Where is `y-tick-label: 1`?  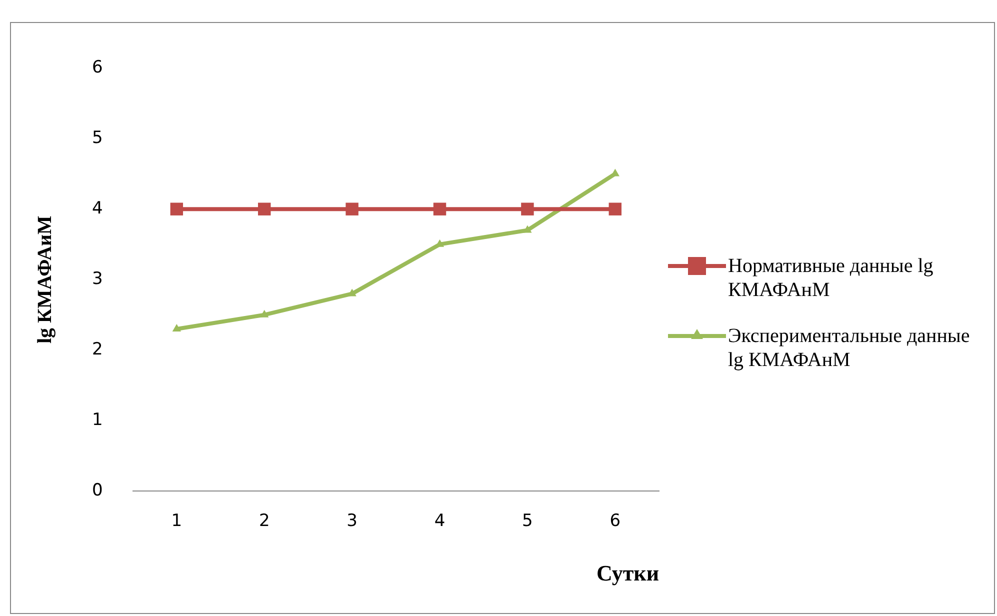 y-tick-label: 1 is located at coordinates (97, 420).